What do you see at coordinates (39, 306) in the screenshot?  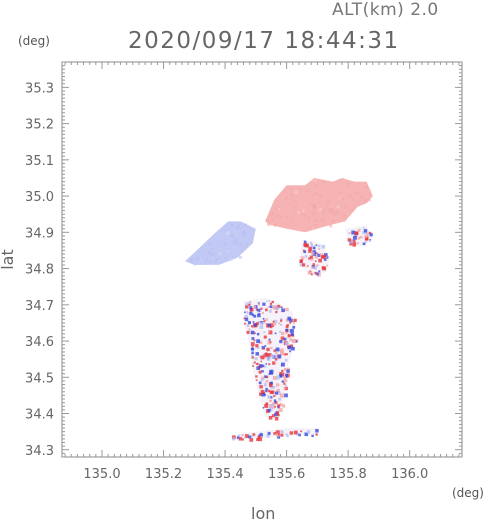 I see `y-tick-label: 34.7` at bounding box center [39, 306].